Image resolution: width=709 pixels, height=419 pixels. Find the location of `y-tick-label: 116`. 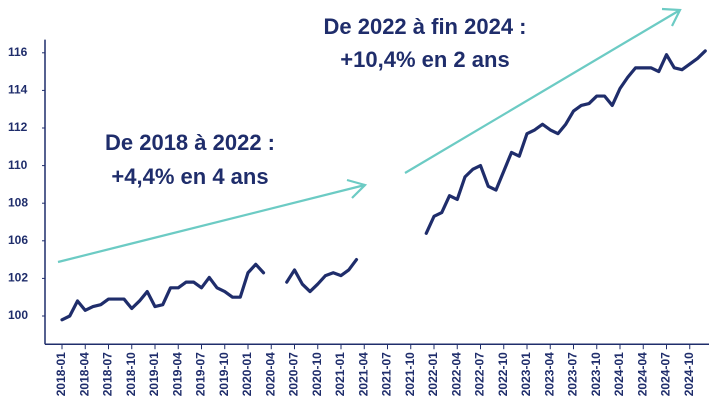

y-tick-label: 116 is located at coordinates (18, 52).